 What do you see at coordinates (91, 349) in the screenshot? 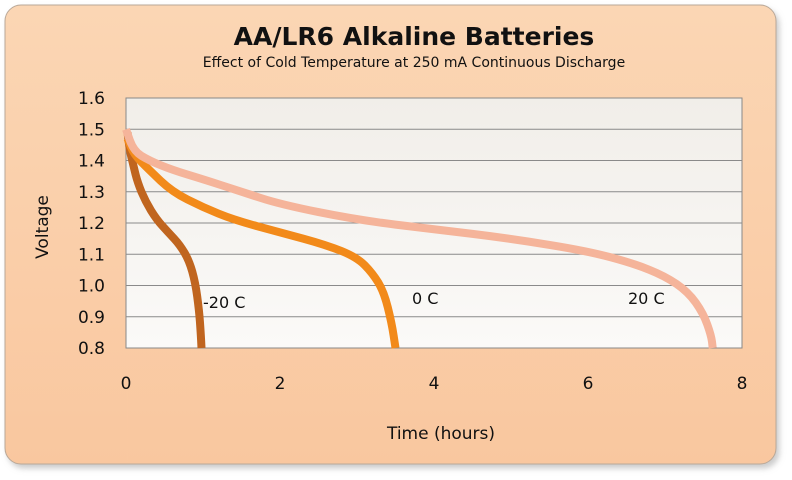
I see `y-tick-label: 0.8` at bounding box center [91, 349].